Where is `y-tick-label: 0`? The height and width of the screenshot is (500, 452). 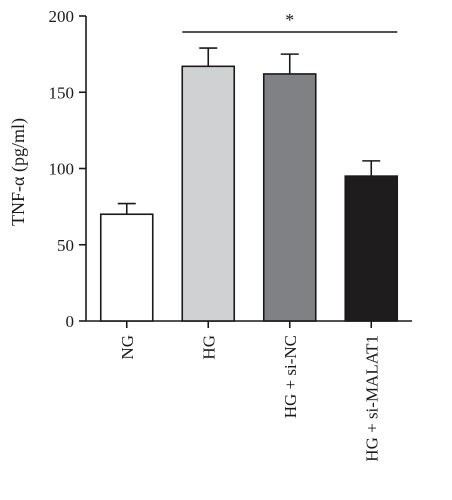
y-tick-label: 0 is located at coordinates (70, 321).